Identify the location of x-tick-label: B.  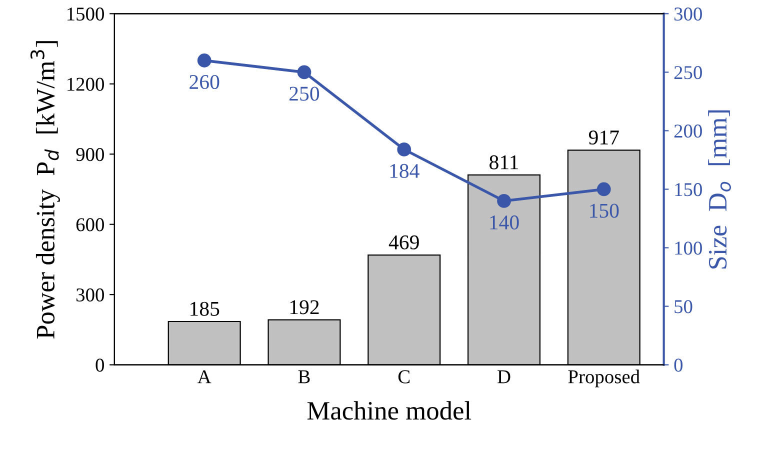
(304, 377).